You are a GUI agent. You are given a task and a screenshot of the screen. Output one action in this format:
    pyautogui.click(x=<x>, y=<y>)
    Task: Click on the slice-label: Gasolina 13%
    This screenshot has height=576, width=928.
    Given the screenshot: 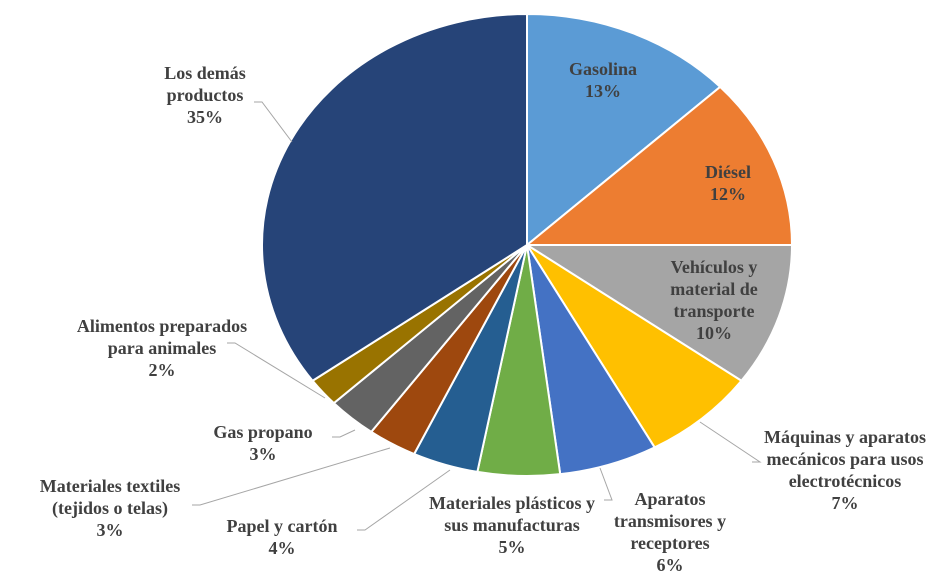 What is the action you would take?
    pyautogui.click(x=603, y=80)
    